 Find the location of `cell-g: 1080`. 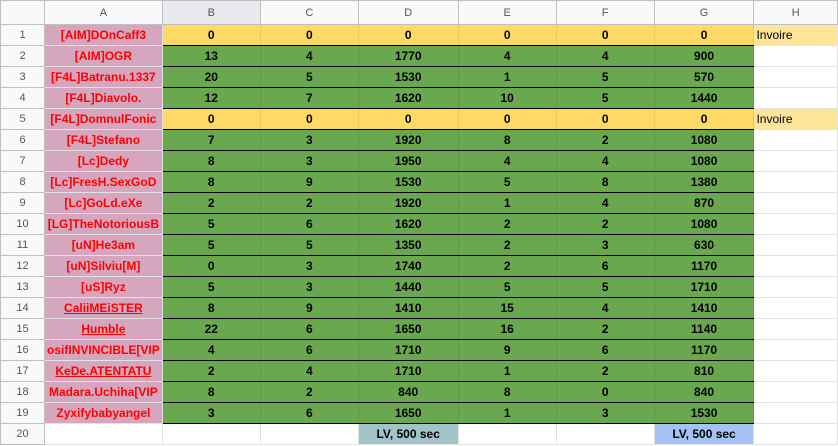

cell-g: 1080 is located at coordinates (704, 224).